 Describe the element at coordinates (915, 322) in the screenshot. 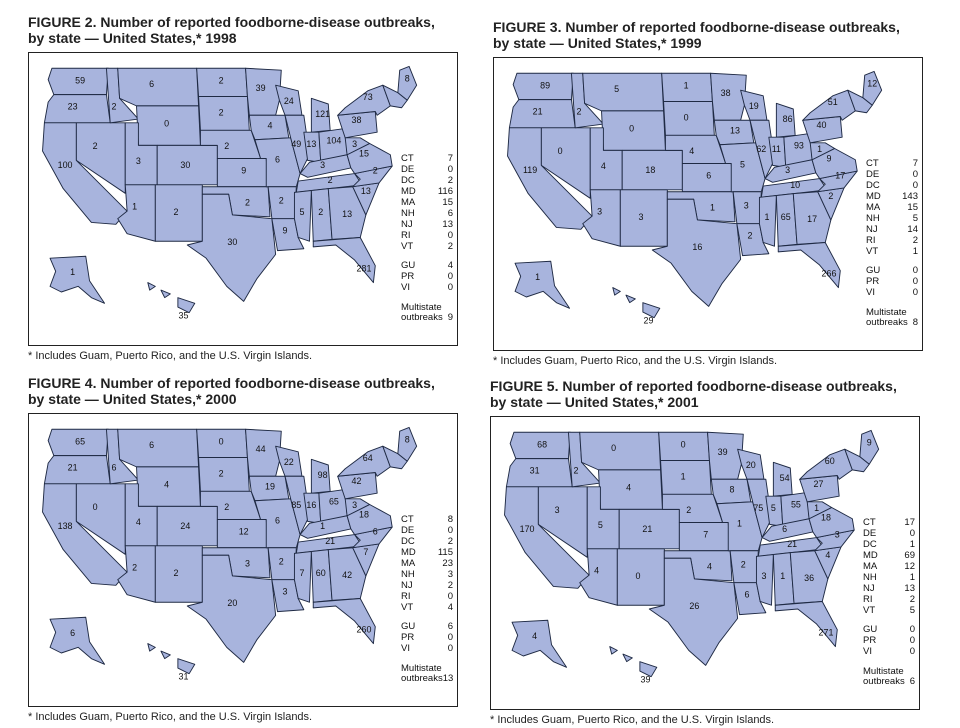

I see `multistate-count: 8` at that location.